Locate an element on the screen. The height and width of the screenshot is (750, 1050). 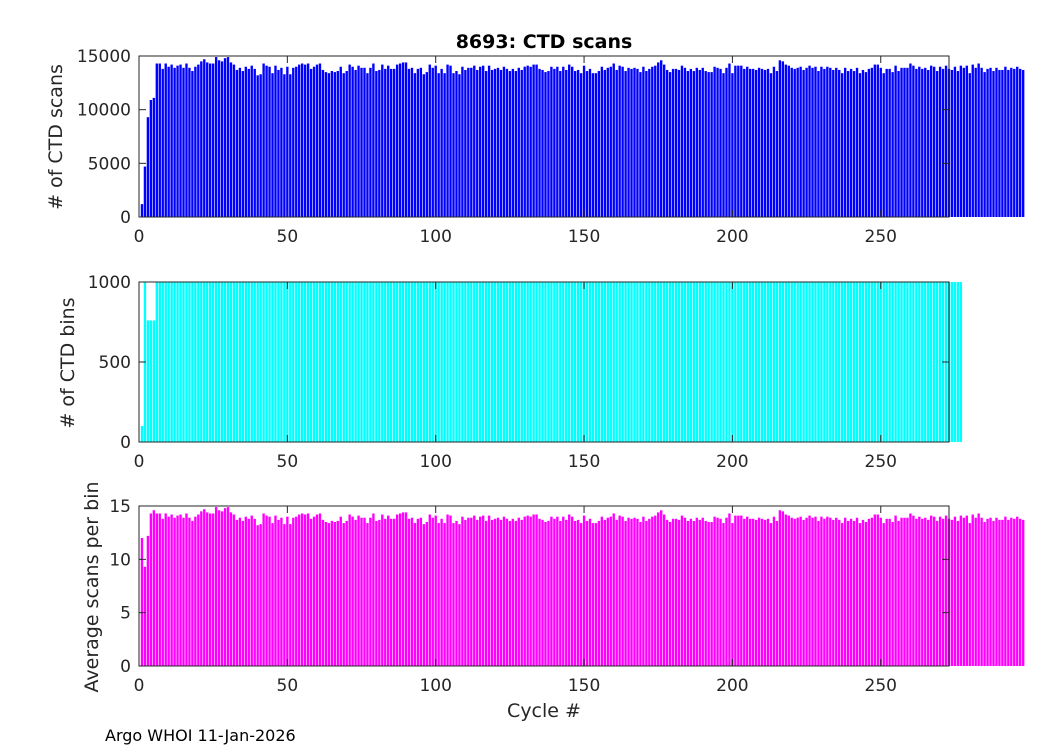
y-tick-label: 5000 is located at coordinates (109, 164).